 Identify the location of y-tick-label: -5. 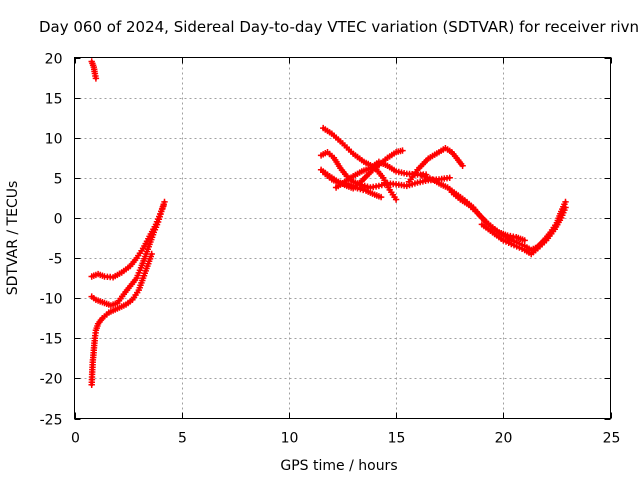
(56, 260).